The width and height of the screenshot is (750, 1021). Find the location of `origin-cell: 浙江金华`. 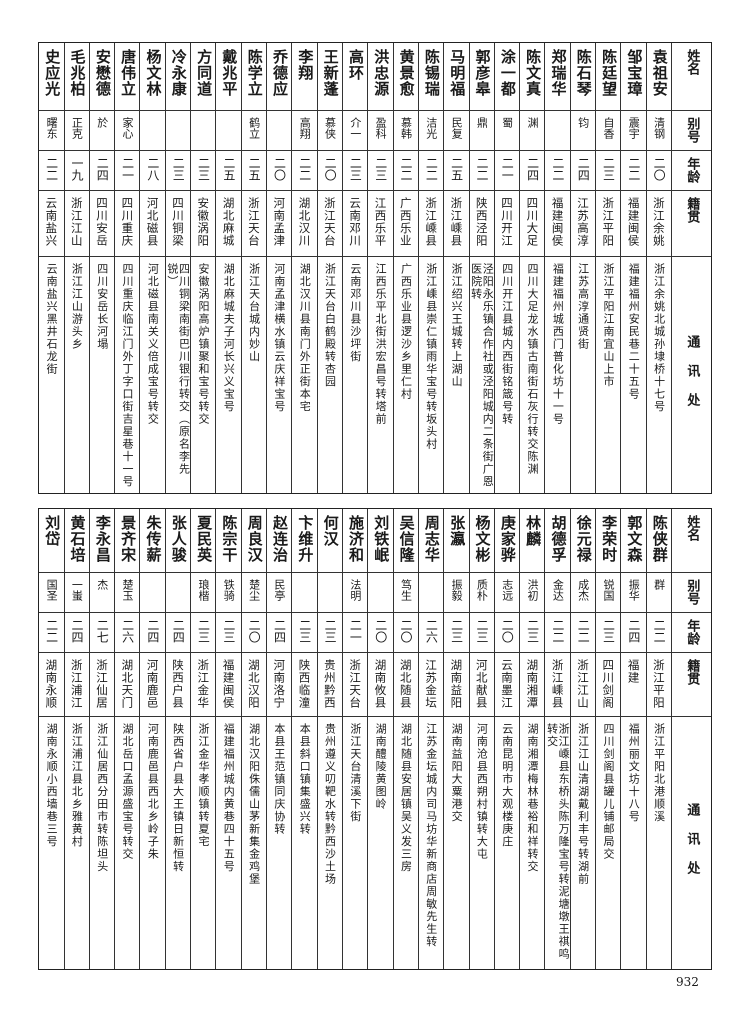

origin-cell: 浙江金华 is located at coordinates (203, 685).